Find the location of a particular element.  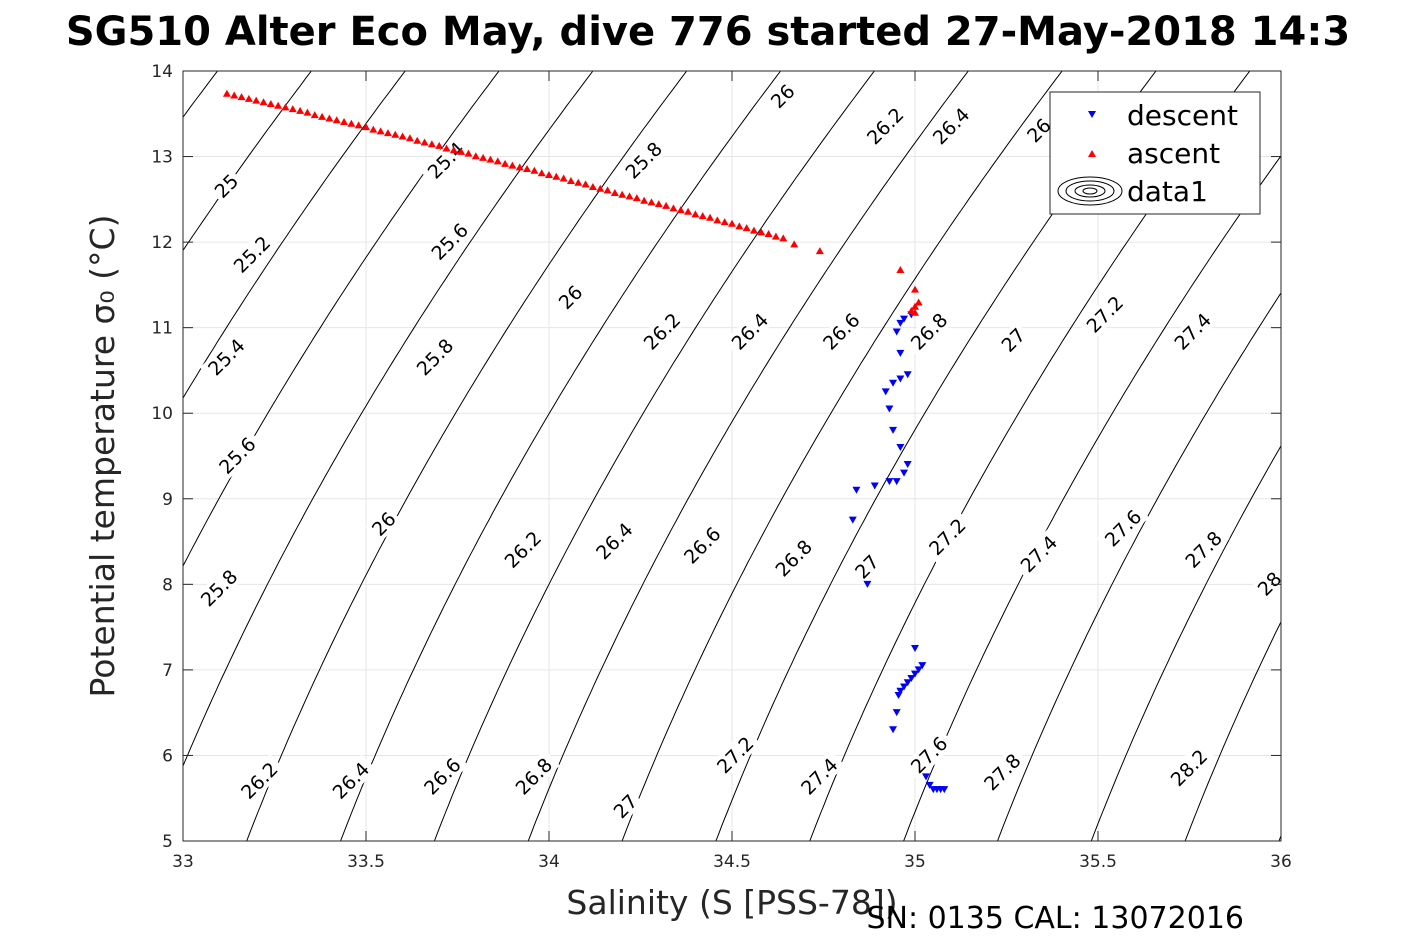

y-tick-label: 7 is located at coordinates (167, 671).